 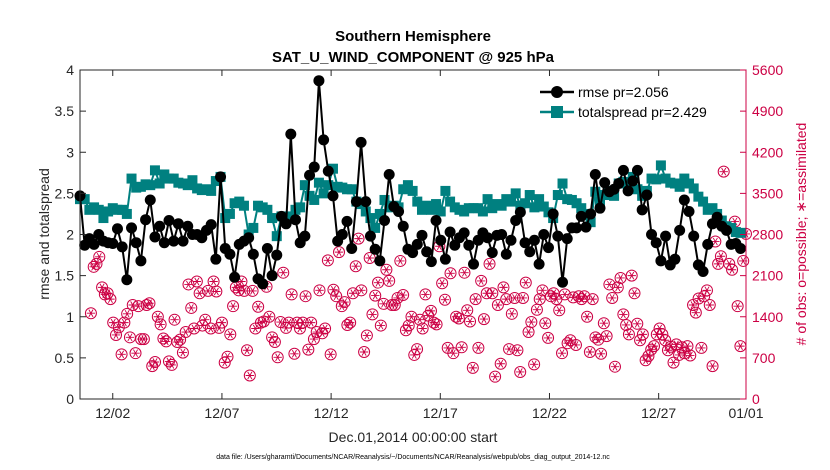 I want to click on y-tick-label: 4, so click(x=70, y=70).